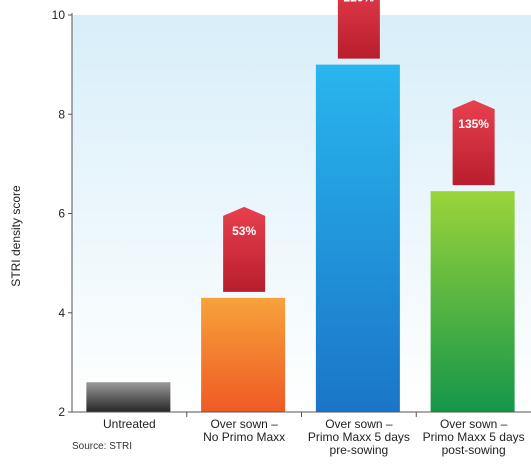  I want to click on x-category-label-line: No Primo Maxx, so click(244, 437).